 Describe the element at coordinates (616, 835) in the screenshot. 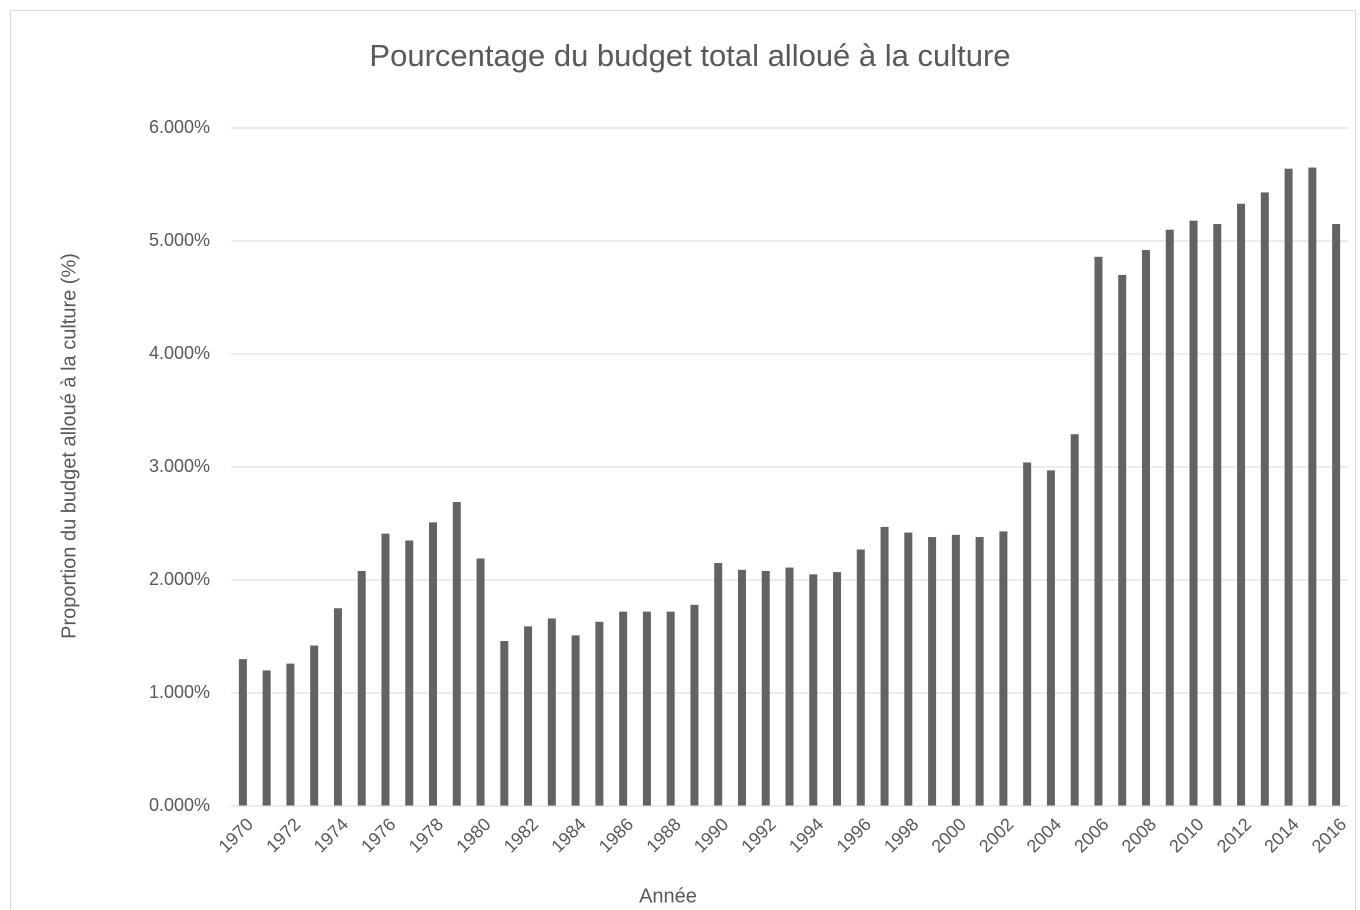

I see `x-tick-label: 1986` at that location.